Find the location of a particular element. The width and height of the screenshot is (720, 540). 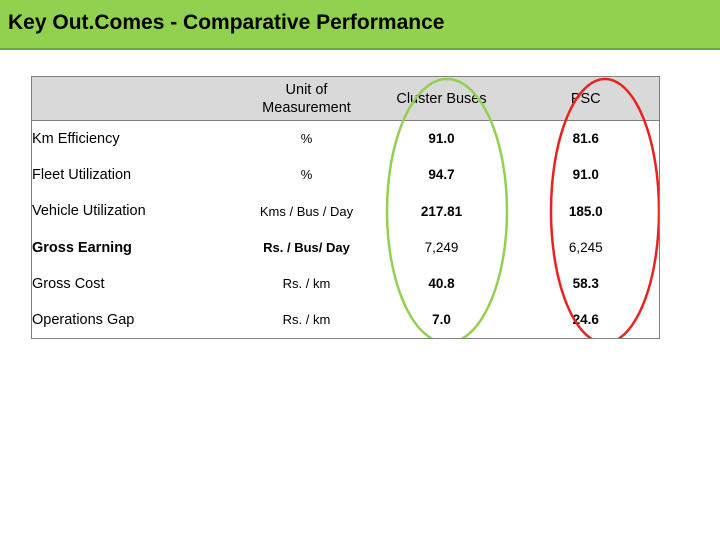

psc-value: 6,245 is located at coordinates (585, 248).